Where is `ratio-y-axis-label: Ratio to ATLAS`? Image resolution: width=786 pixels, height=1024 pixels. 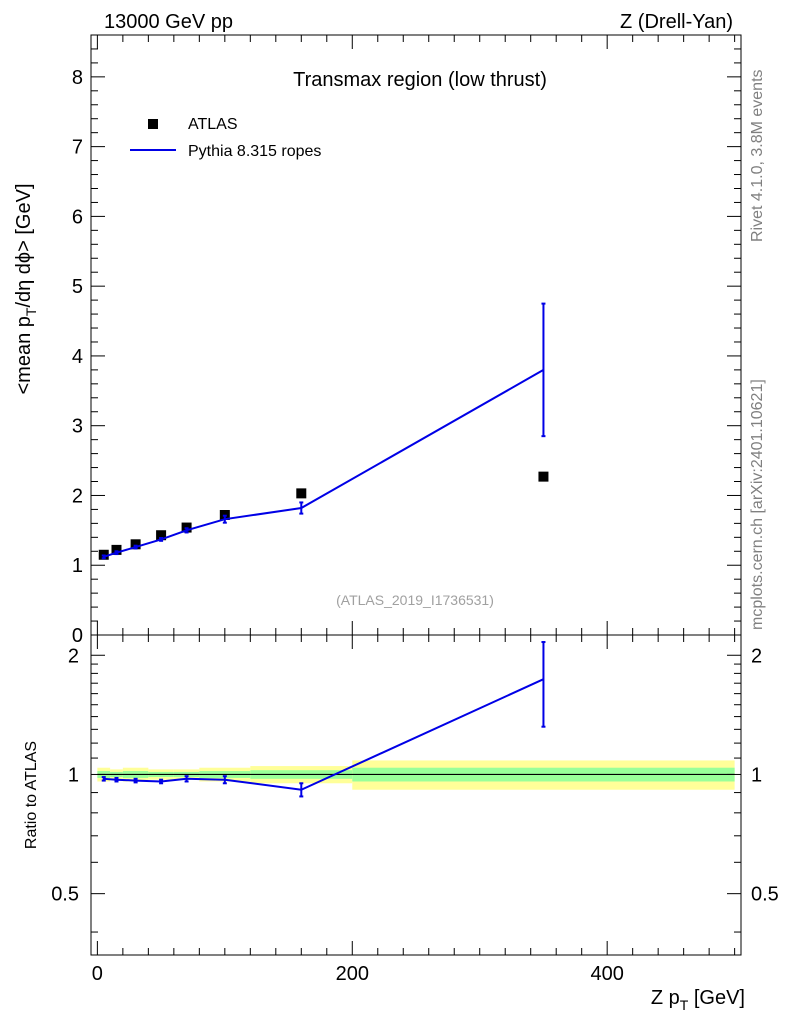
ratio-y-axis-label: Ratio to ATLAS is located at coordinates (31, 795).